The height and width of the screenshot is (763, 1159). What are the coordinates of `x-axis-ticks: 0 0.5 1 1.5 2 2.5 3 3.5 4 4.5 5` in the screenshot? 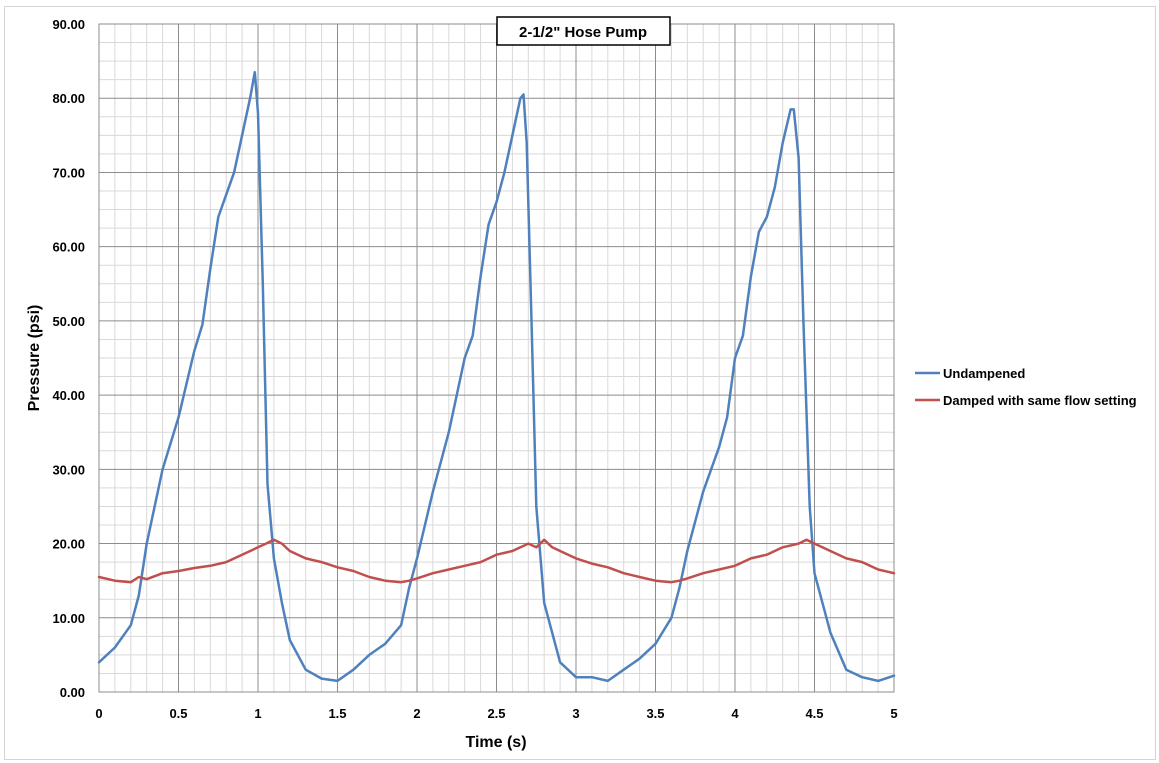 It's located at (496, 713).